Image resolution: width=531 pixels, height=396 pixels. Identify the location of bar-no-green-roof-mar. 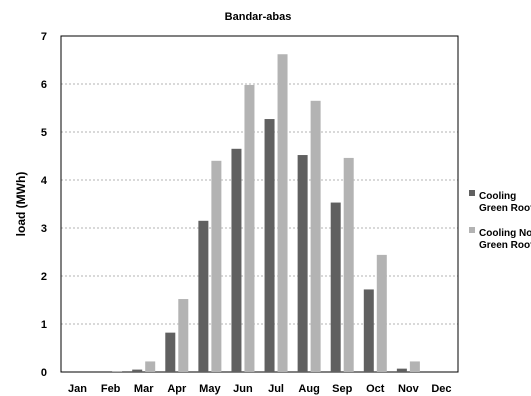
(150, 366).